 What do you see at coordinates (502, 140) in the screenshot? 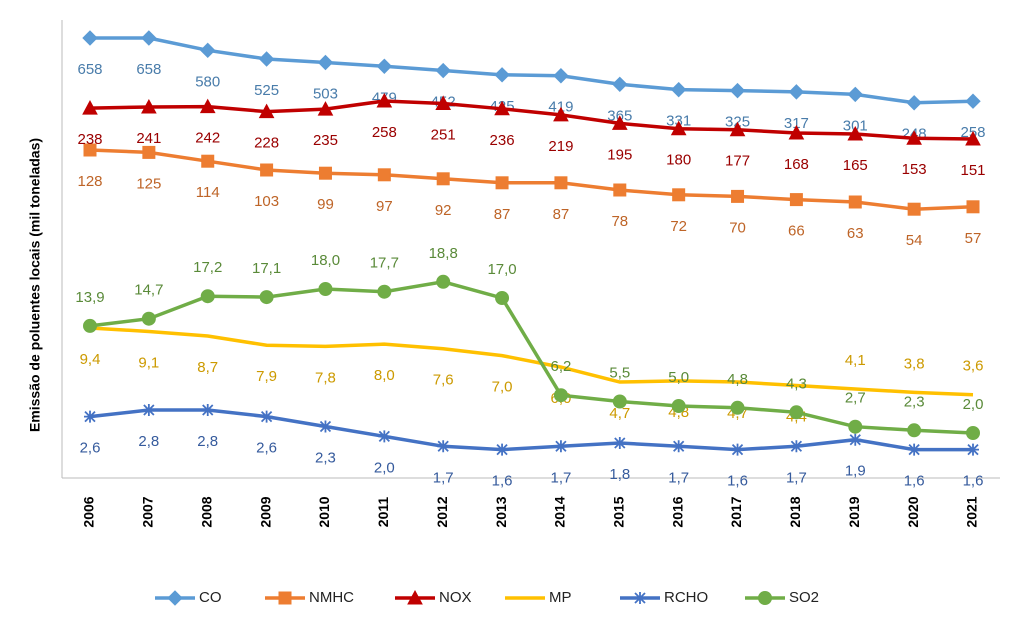
I see `data-label: 236` at bounding box center [502, 140].